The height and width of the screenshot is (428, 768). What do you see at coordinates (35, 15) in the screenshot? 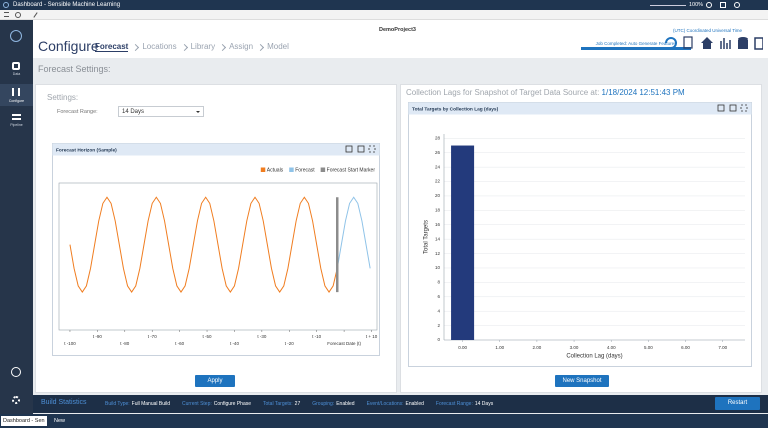
I see `edit-icon` at bounding box center [35, 15].